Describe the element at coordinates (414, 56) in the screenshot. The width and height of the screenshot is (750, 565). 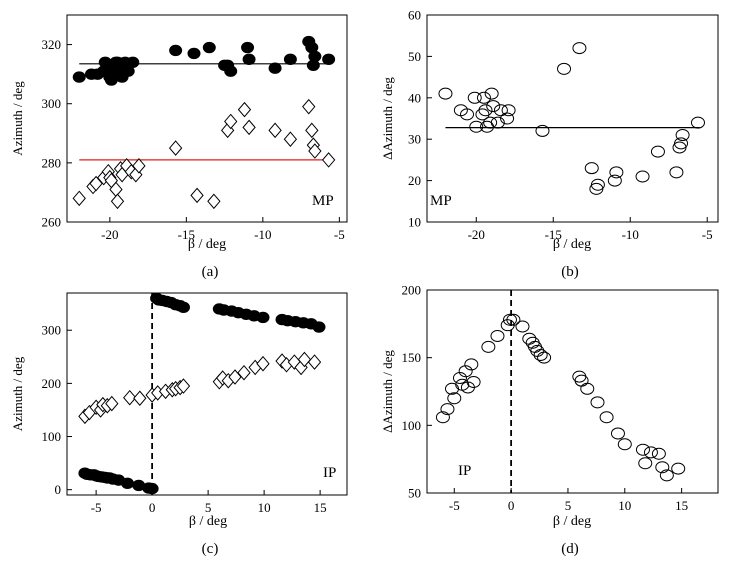
I see `y-tick-label-b: 50` at that location.